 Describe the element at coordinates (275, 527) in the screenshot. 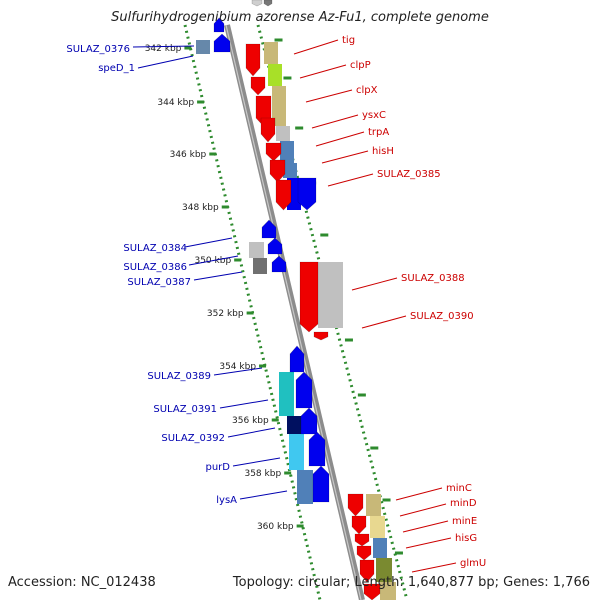

I see `scale-tick-label: 360 kbp` at that location.